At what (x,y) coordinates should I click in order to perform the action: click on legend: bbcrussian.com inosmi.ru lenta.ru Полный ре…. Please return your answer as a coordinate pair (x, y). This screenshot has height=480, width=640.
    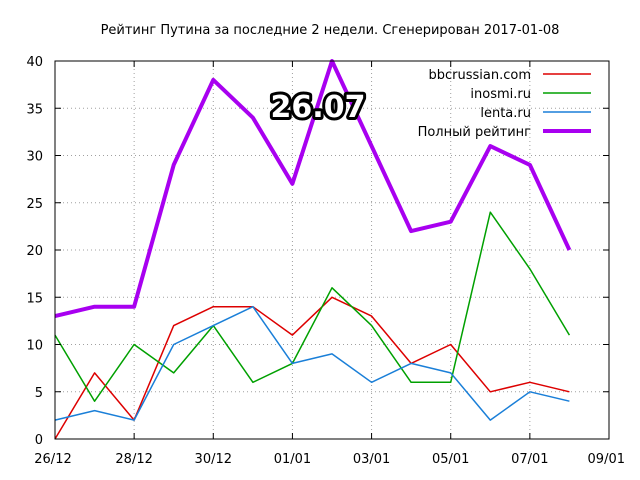
    Looking at the image, I should click on (504, 104).